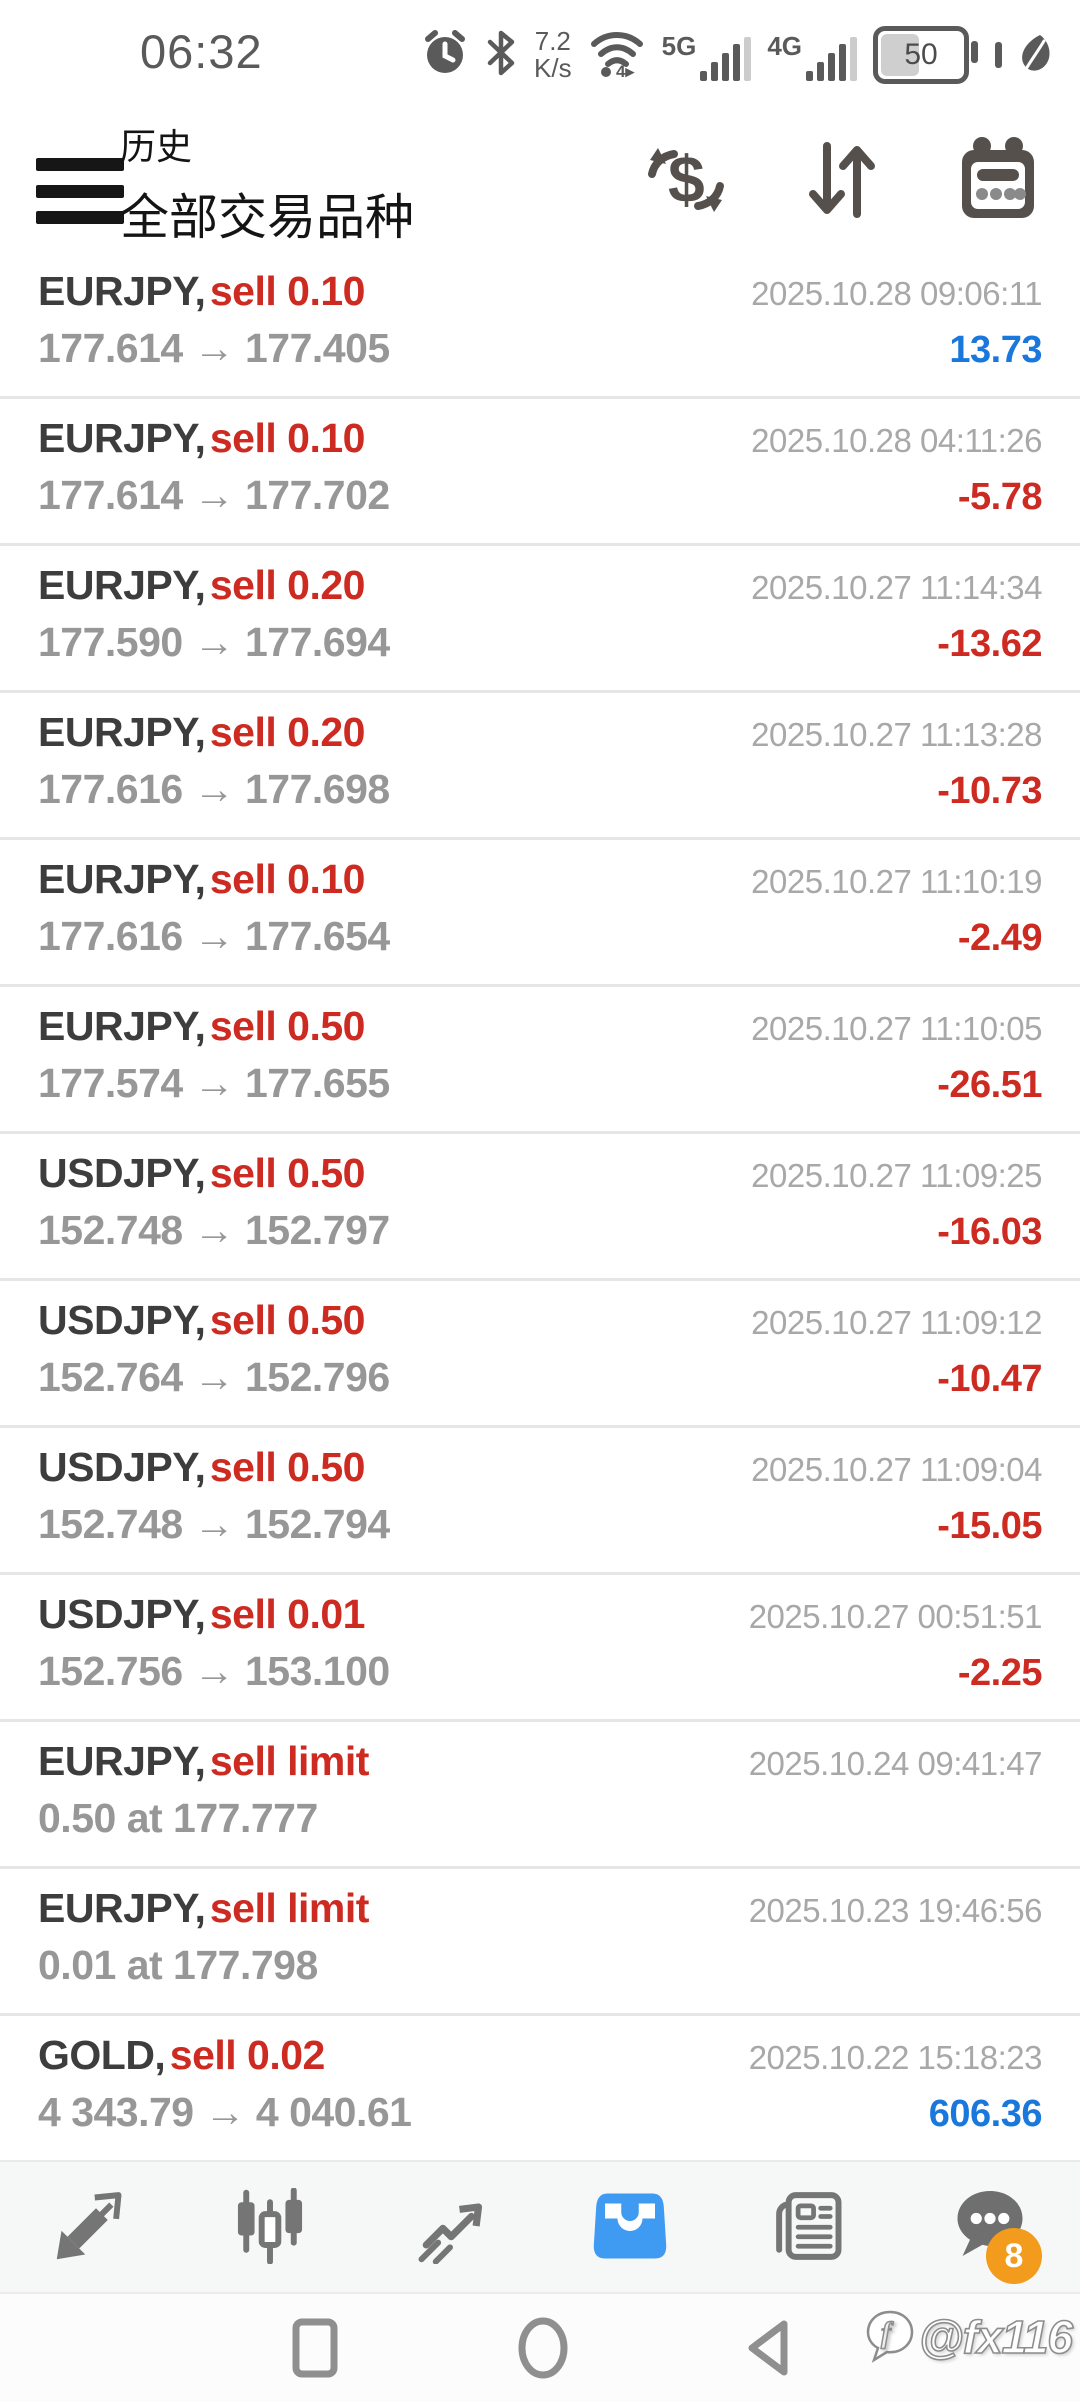 The image size is (1080, 2402). Describe the element at coordinates (989, 1379) in the screenshot. I see `trade-profit: -10.47` at that location.